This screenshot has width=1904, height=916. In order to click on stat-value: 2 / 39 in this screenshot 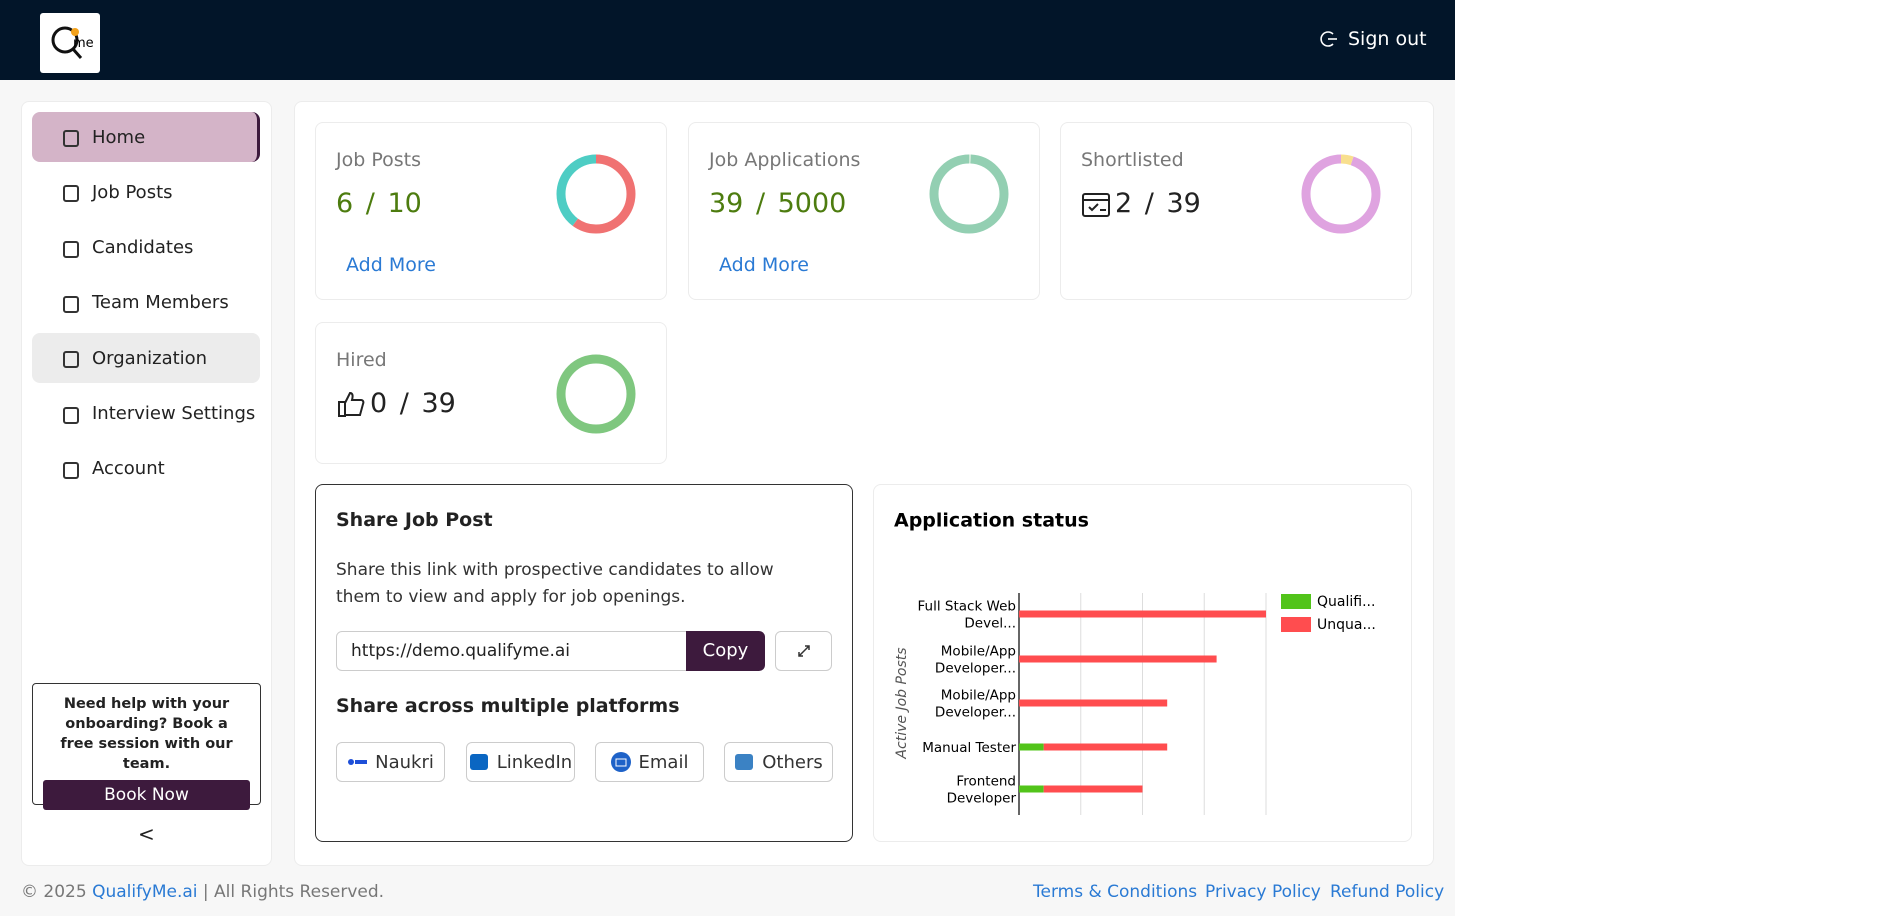, I will do `click(1141, 203)`.